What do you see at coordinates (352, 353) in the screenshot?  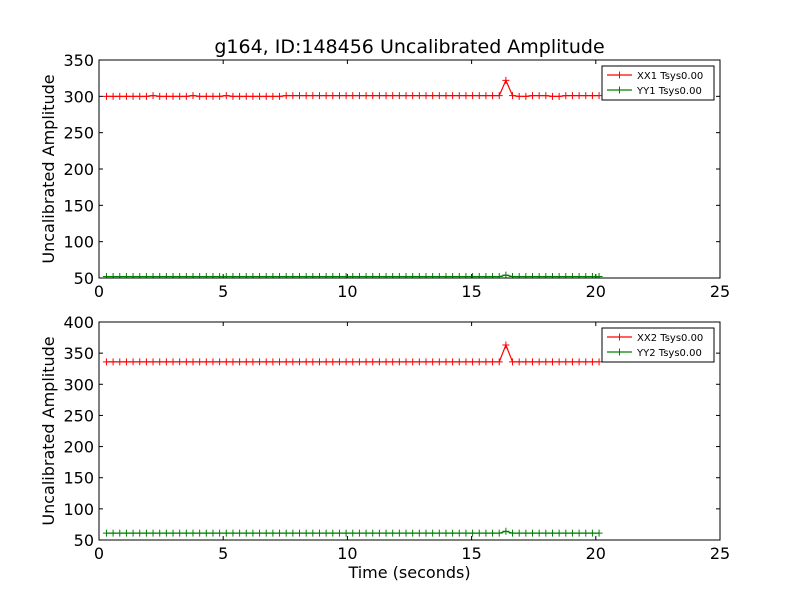 I see `series-xx2` at bounding box center [352, 353].